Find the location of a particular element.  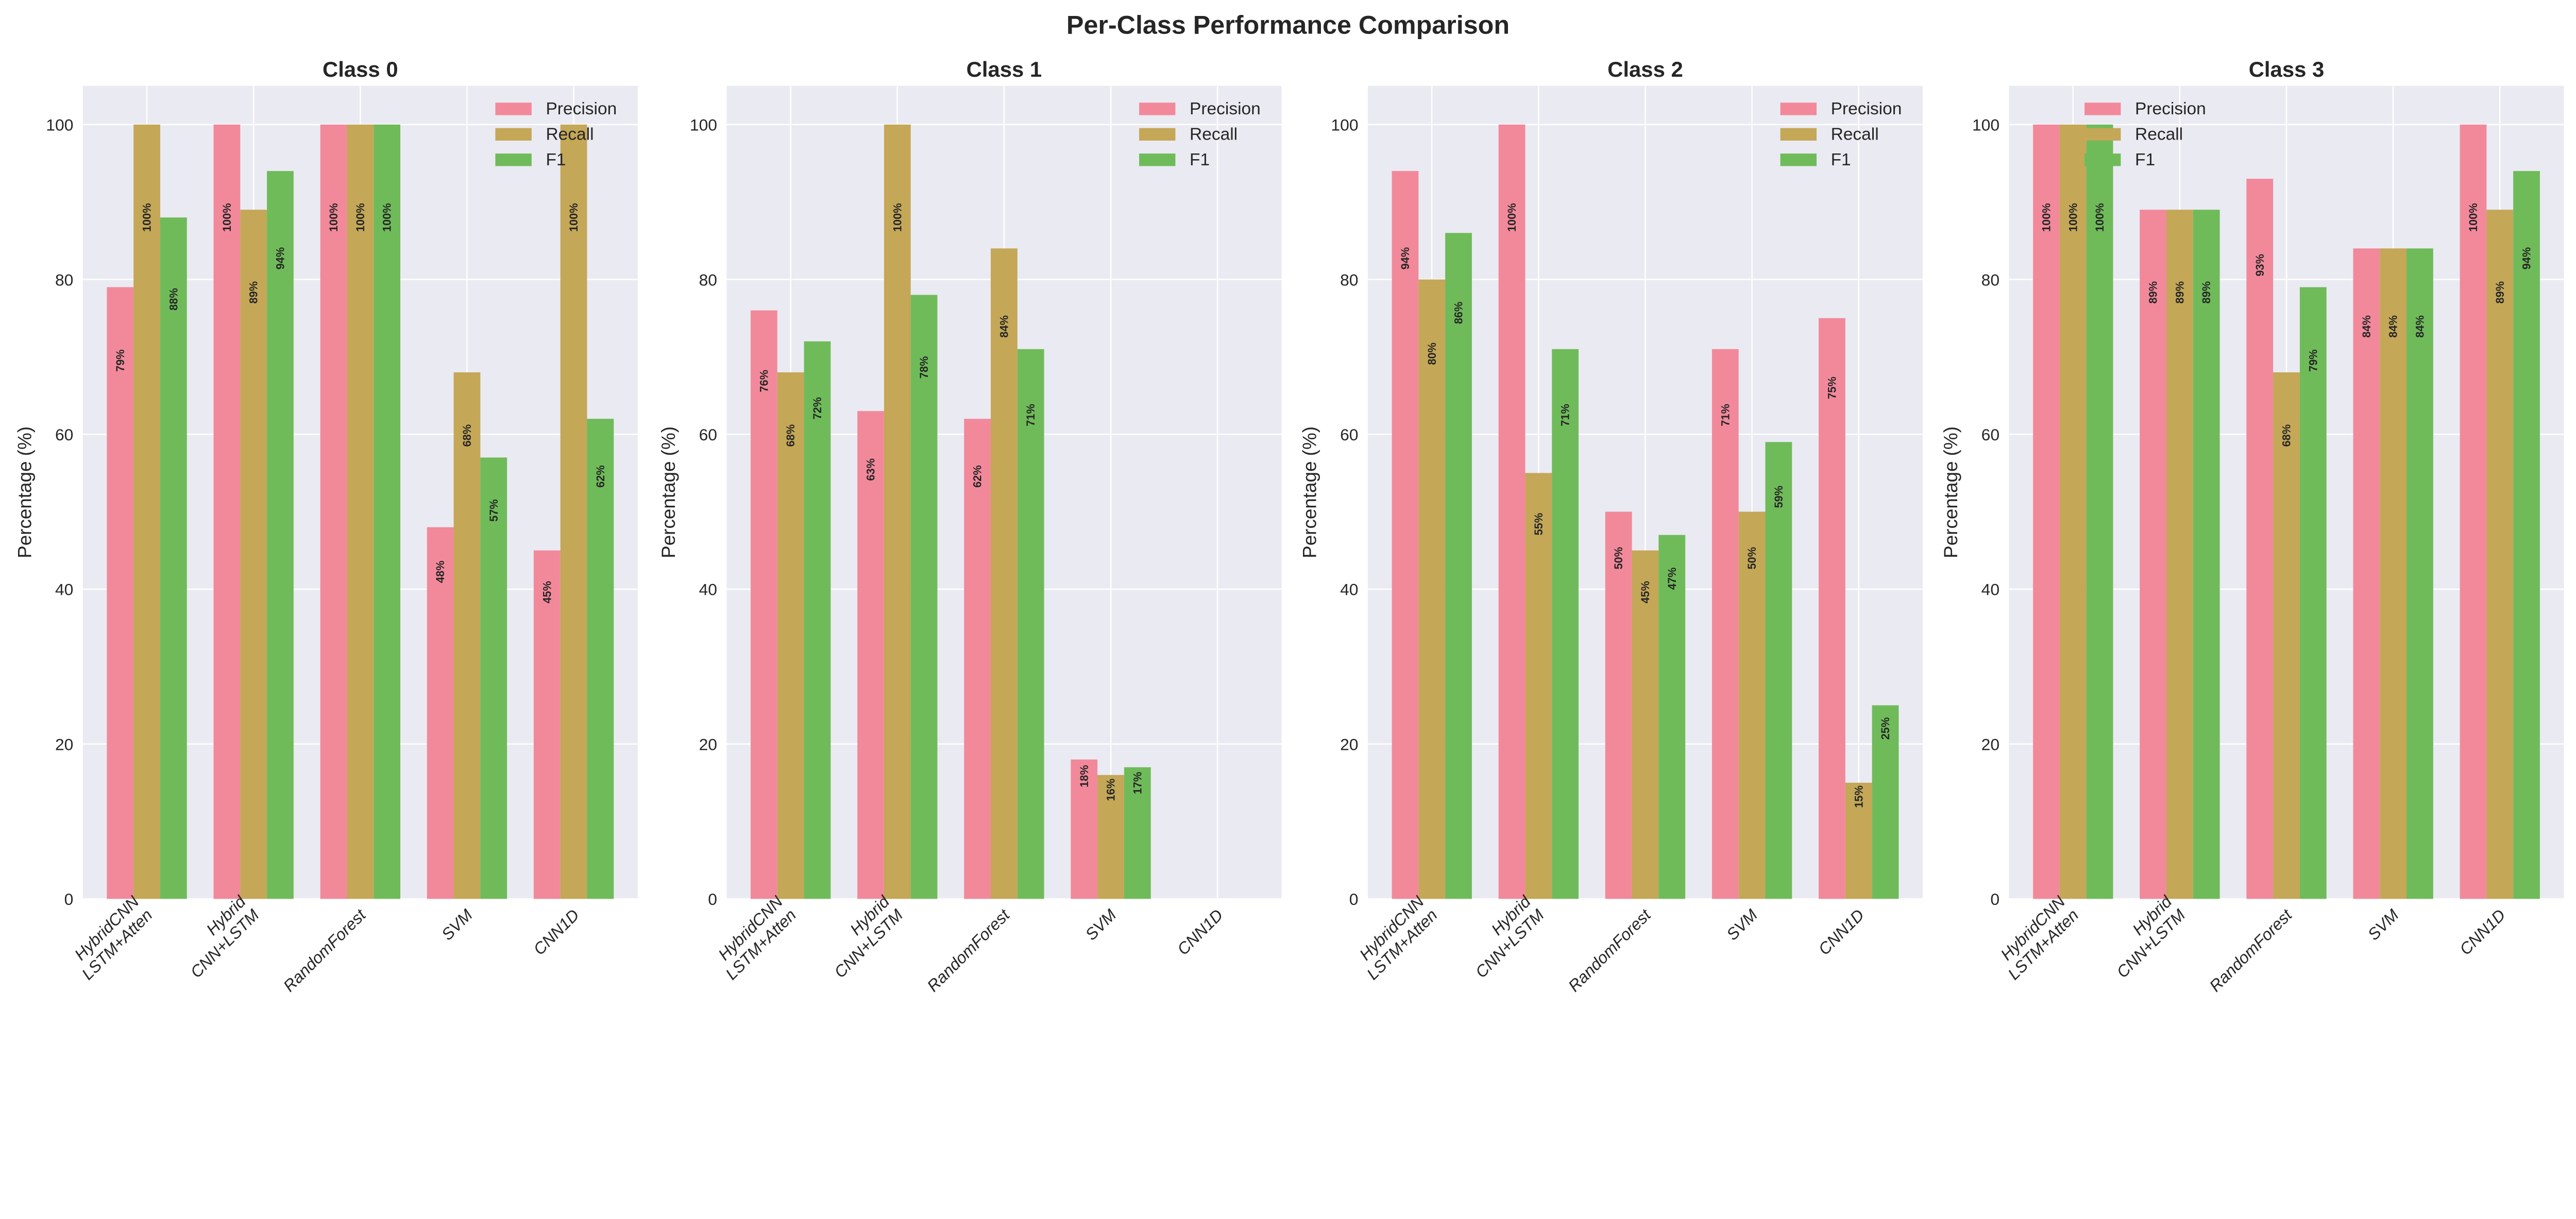

bar-value-label: 62% is located at coordinates (977, 476).